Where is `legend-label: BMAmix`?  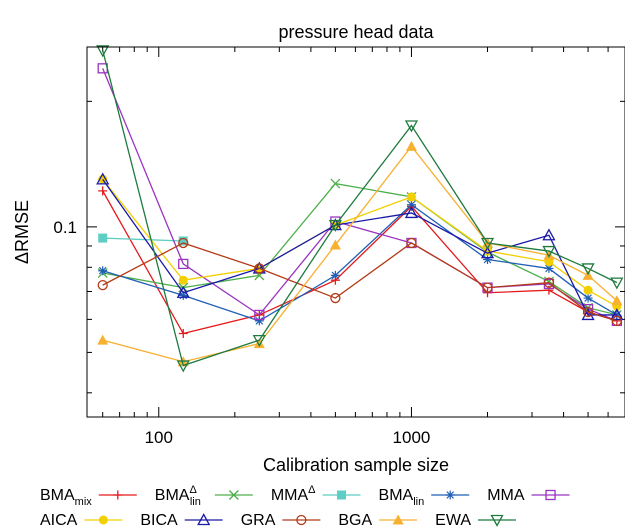 legend-label: BMAmix is located at coordinates (66, 497).